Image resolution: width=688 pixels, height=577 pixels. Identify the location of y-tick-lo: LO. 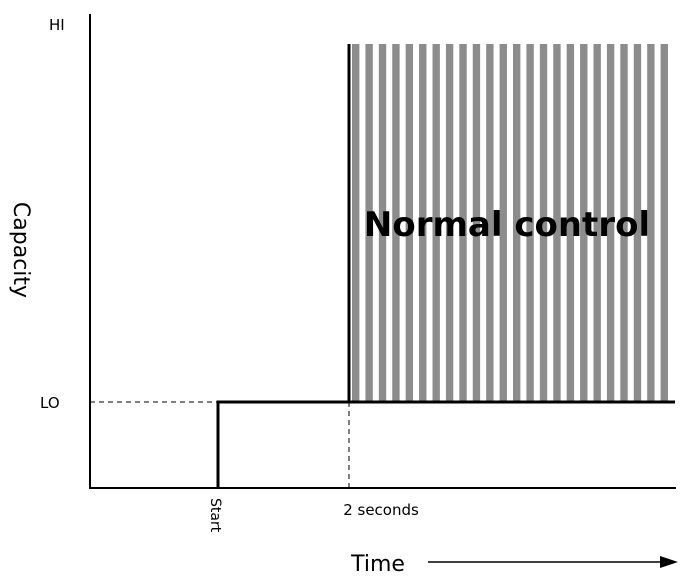
(50, 403).